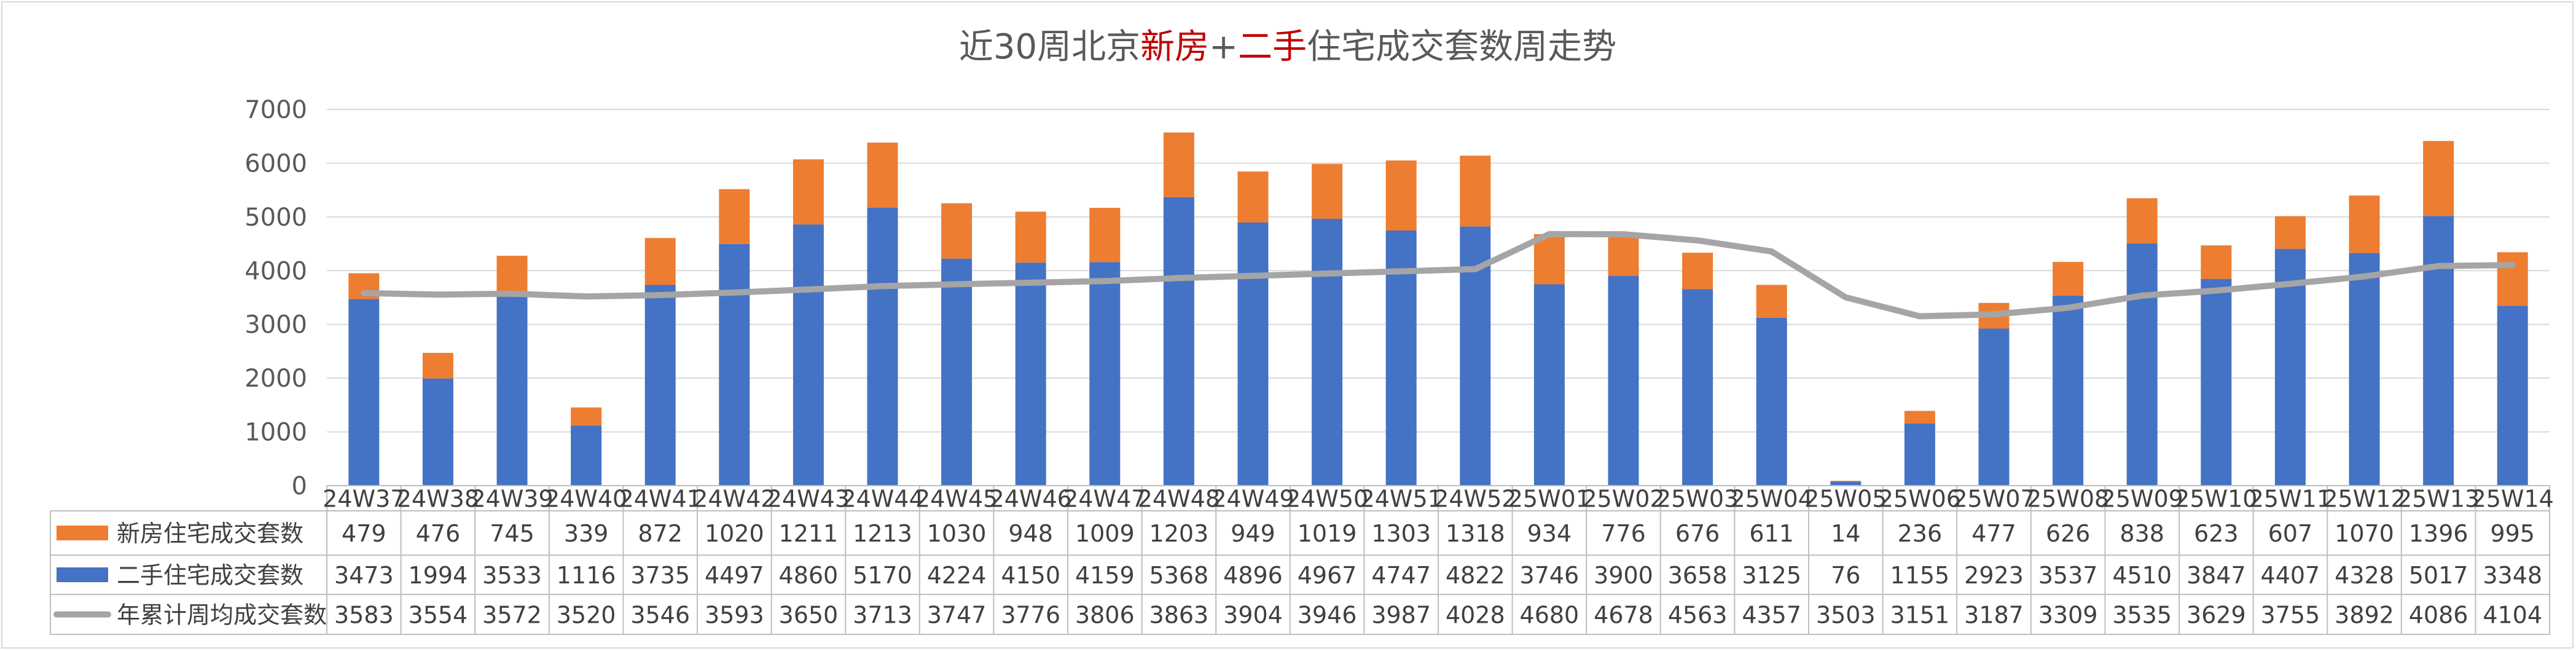 The image size is (2576, 651). I want to click on title-segment-4: 住宅成交套数周走势, so click(1461, 47).